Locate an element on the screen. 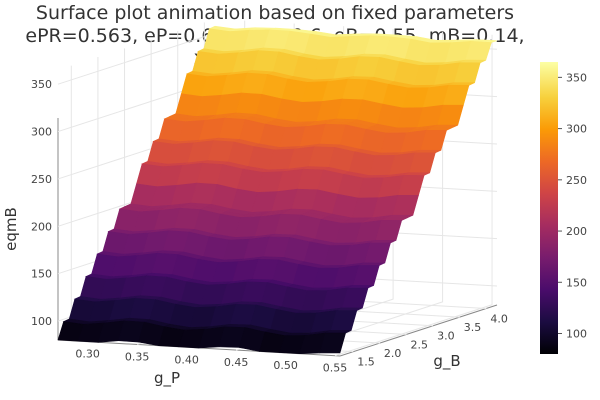  colorbar-tick-label: 100 is located at coordinates (576, 334).